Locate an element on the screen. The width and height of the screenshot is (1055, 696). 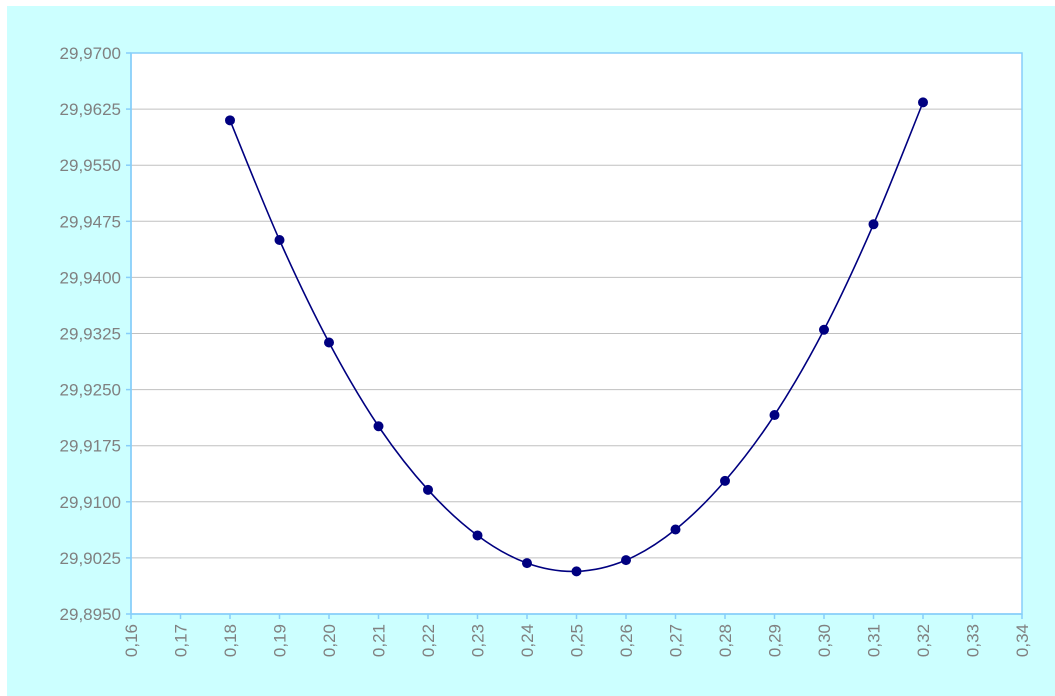
y-tick-label: 29,9475 is located at coordinates (90, 221).